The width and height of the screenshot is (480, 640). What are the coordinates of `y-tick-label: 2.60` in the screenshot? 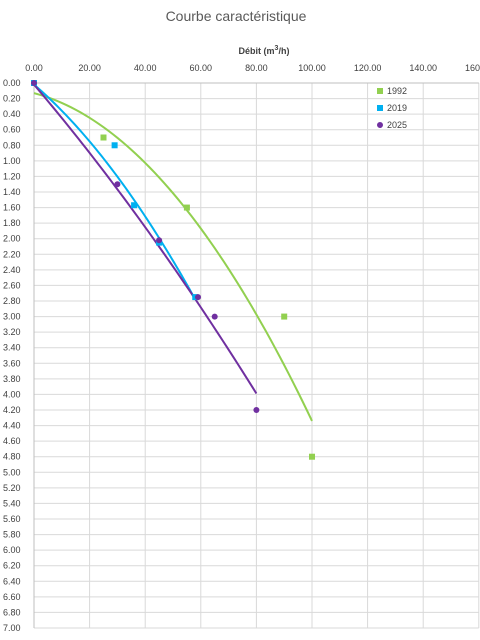 It's located at (12, 285).